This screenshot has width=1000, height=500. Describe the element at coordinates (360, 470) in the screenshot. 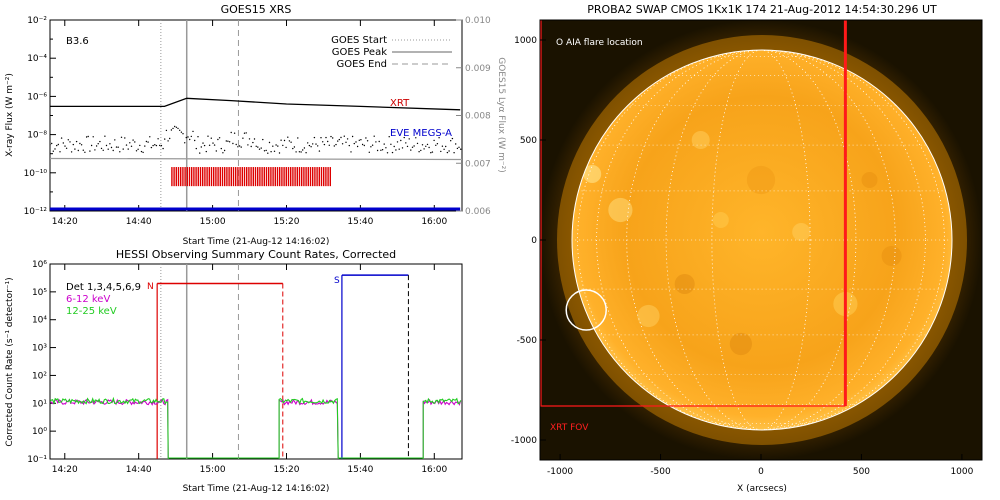

I see `hessi-x-tick-label: 15:40` at that location.